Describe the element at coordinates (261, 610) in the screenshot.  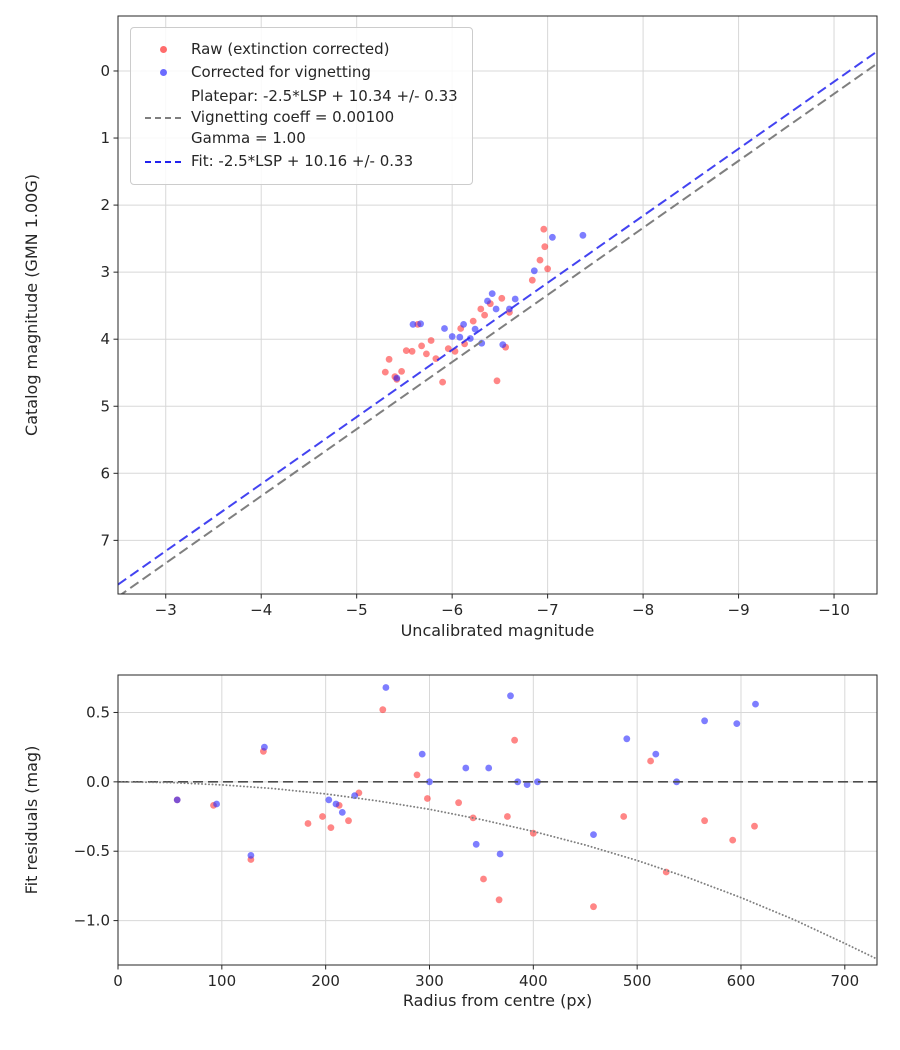
I see `svg-text: −4` at that location.